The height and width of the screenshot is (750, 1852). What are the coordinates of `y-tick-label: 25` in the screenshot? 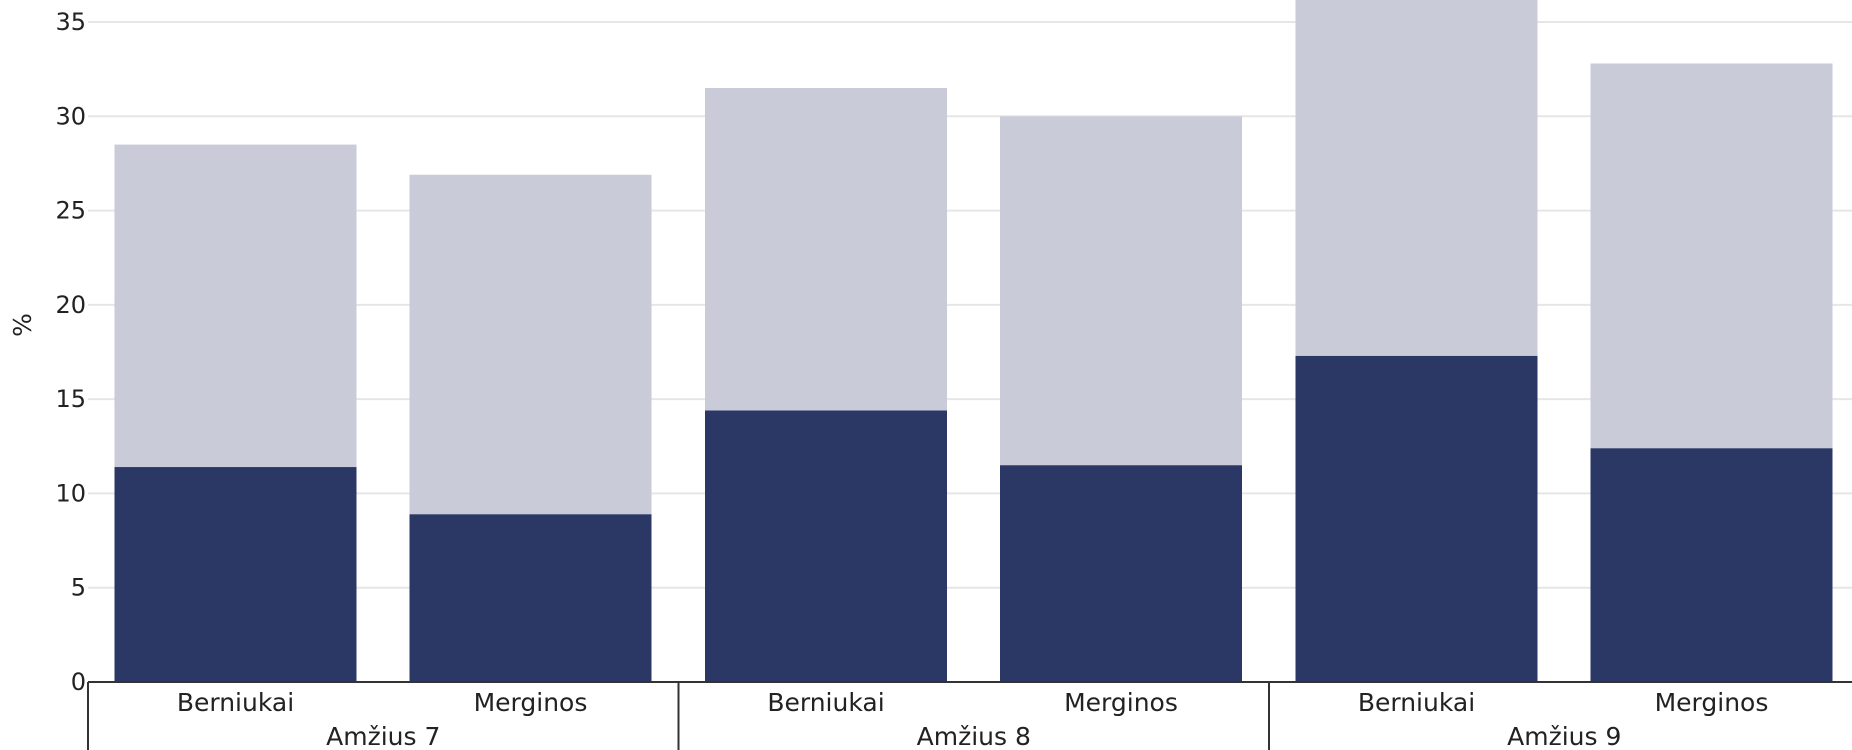 It's located at (70, 211).